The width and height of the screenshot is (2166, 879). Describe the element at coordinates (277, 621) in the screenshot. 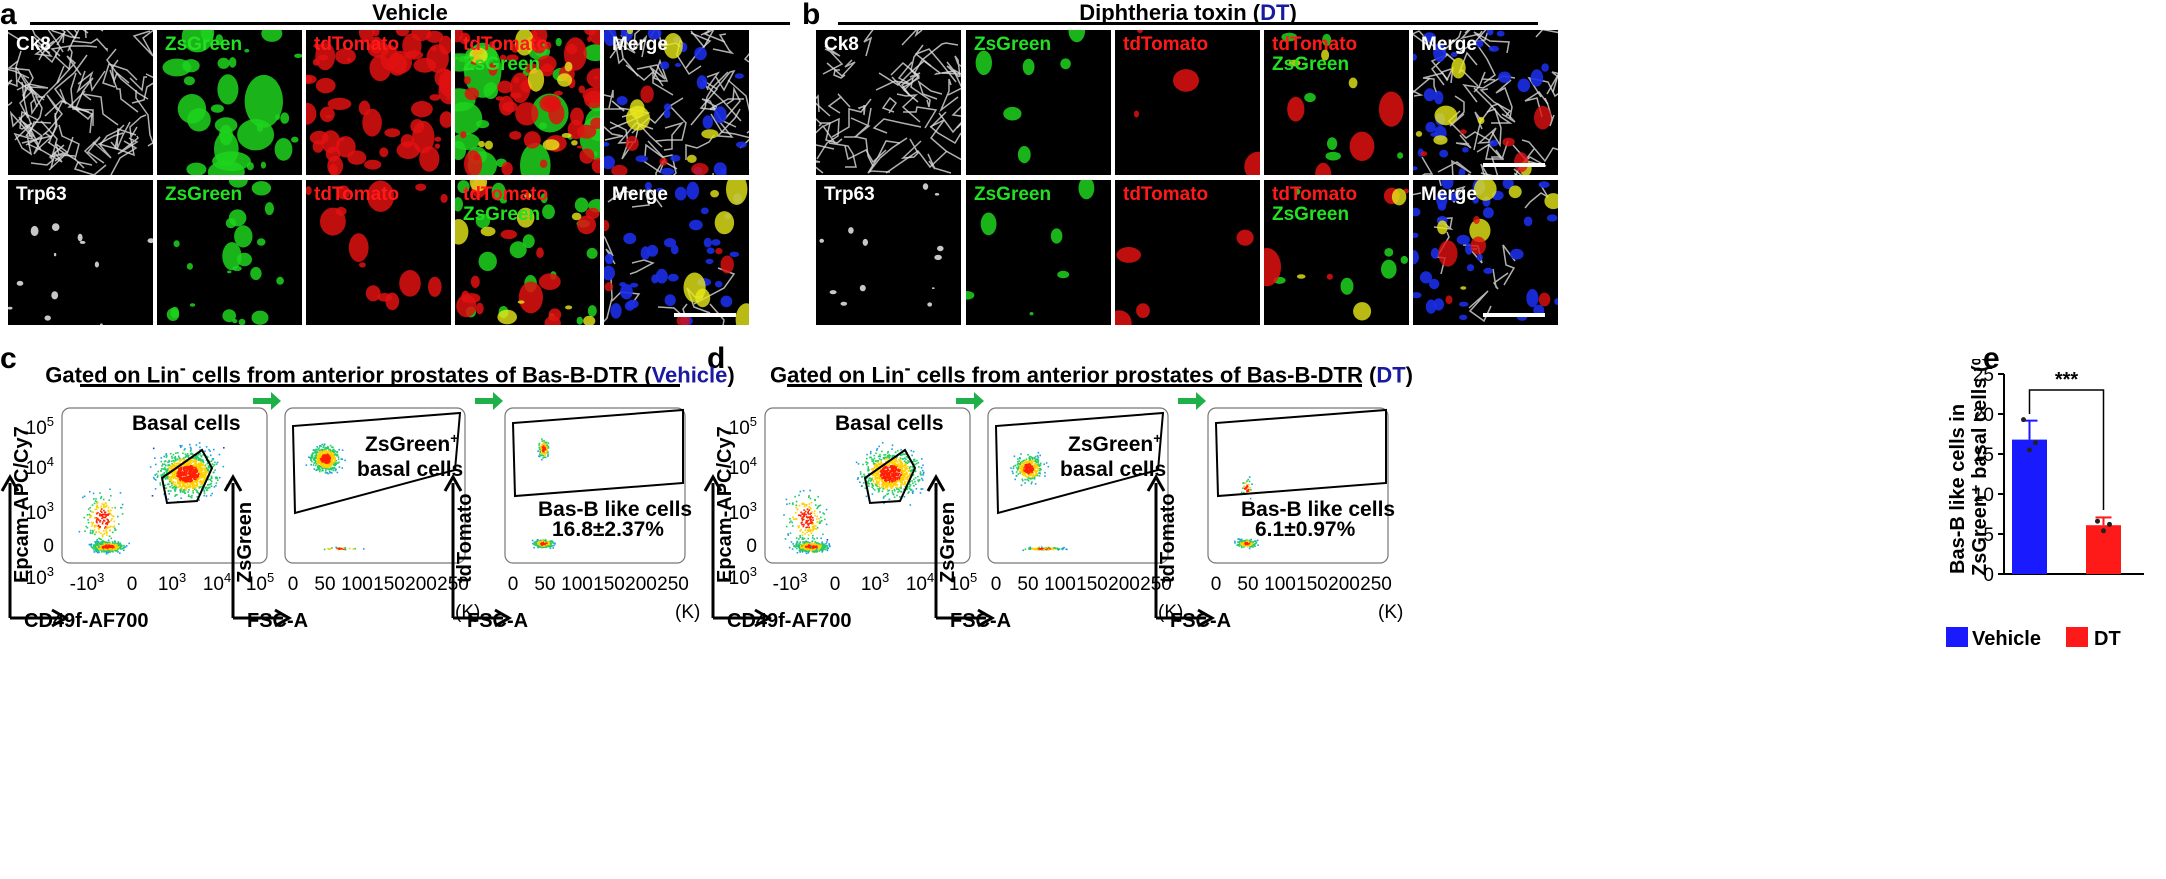

I see `x-axis-label: FSC-A` at that location.